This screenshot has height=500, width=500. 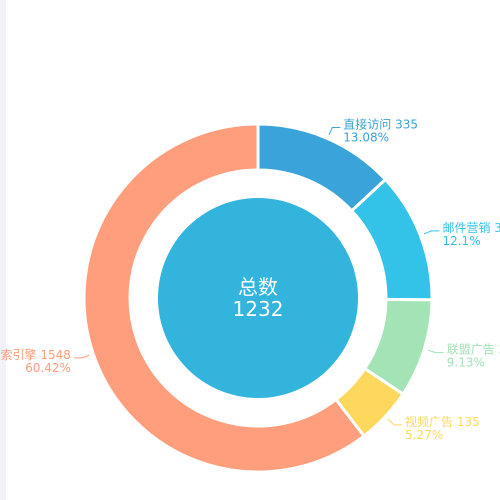 What do you see at coordinates (35, 354) in the screenshot?
I see `slice-label-4: 搜索引擎 1548` at bounding box center [35, 354].